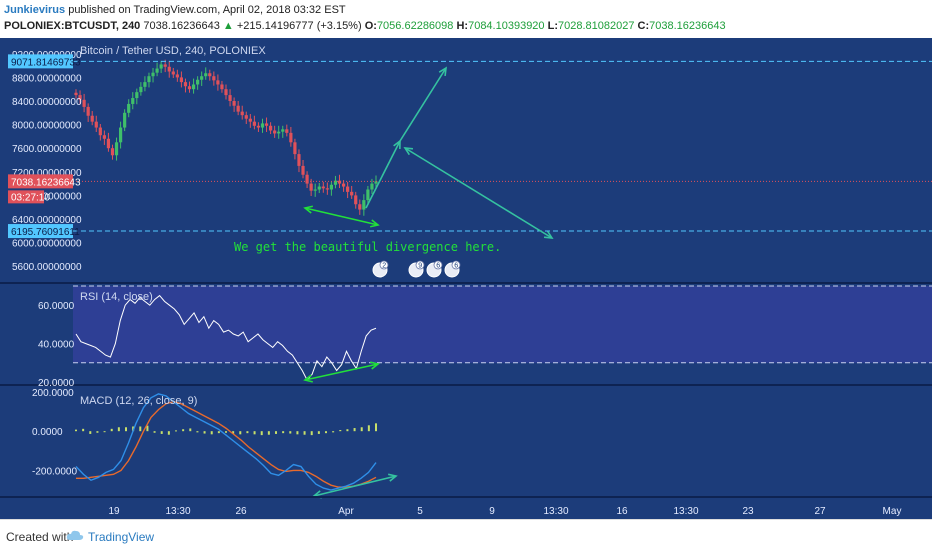 This screenshot has height=551, width=932. I want to click on open-label: O:, so click(370, 26).